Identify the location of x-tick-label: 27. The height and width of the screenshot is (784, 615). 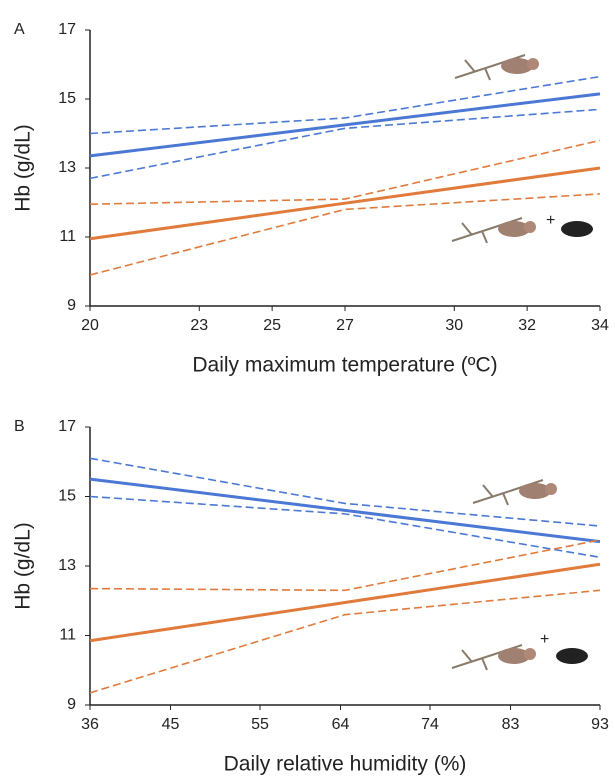
(345, 325).